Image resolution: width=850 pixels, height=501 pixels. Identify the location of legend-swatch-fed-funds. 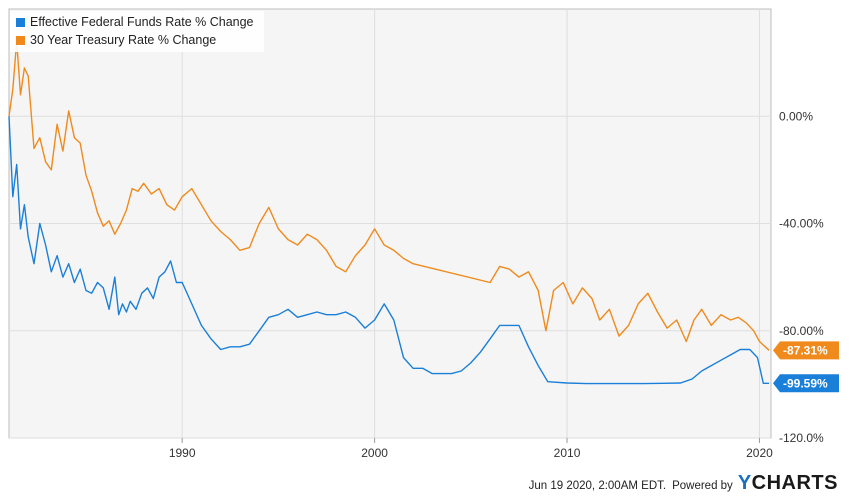
(20, 22).